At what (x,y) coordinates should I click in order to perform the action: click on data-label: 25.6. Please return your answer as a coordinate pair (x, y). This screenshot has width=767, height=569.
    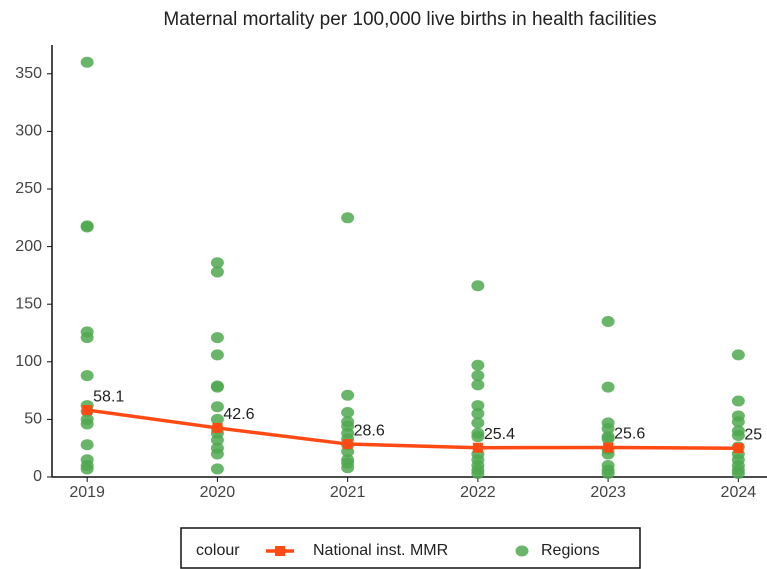
    Looking at the image, I should click on (629, 434).